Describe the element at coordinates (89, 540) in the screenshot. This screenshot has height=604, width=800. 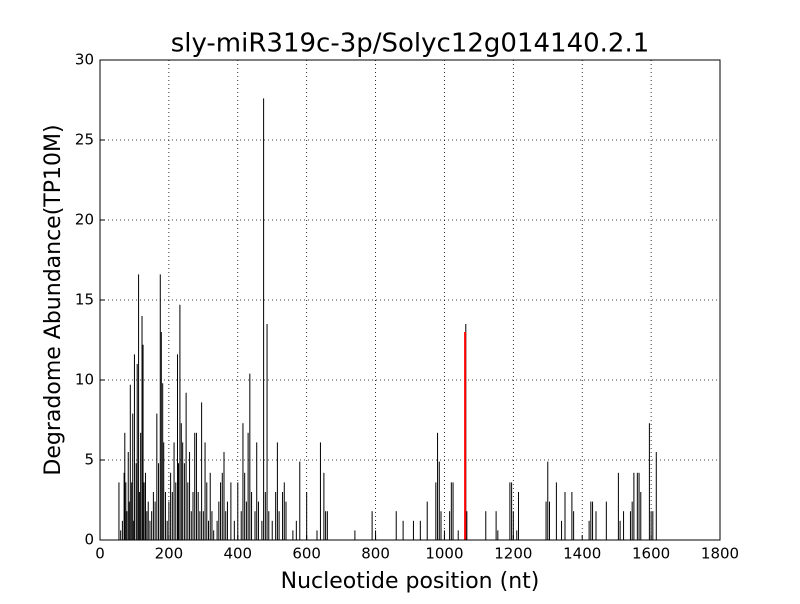
I see `y-tick-label: 0` at that location.